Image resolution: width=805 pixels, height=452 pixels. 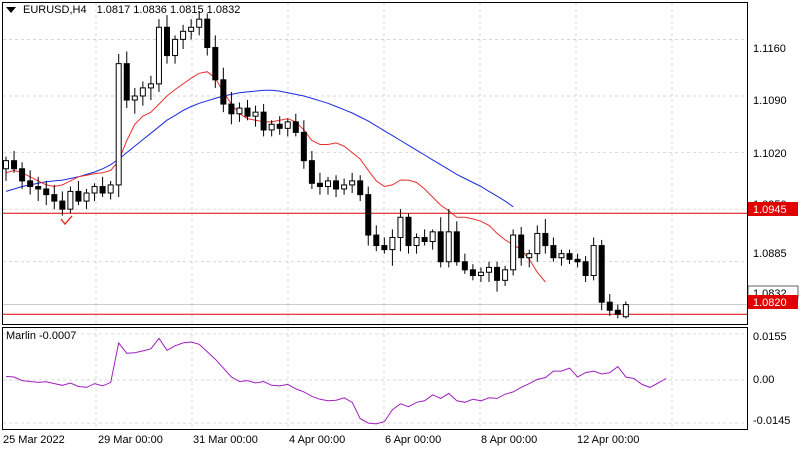 I want to click on price-tick: 1.0885, so click(x=770, y=254).